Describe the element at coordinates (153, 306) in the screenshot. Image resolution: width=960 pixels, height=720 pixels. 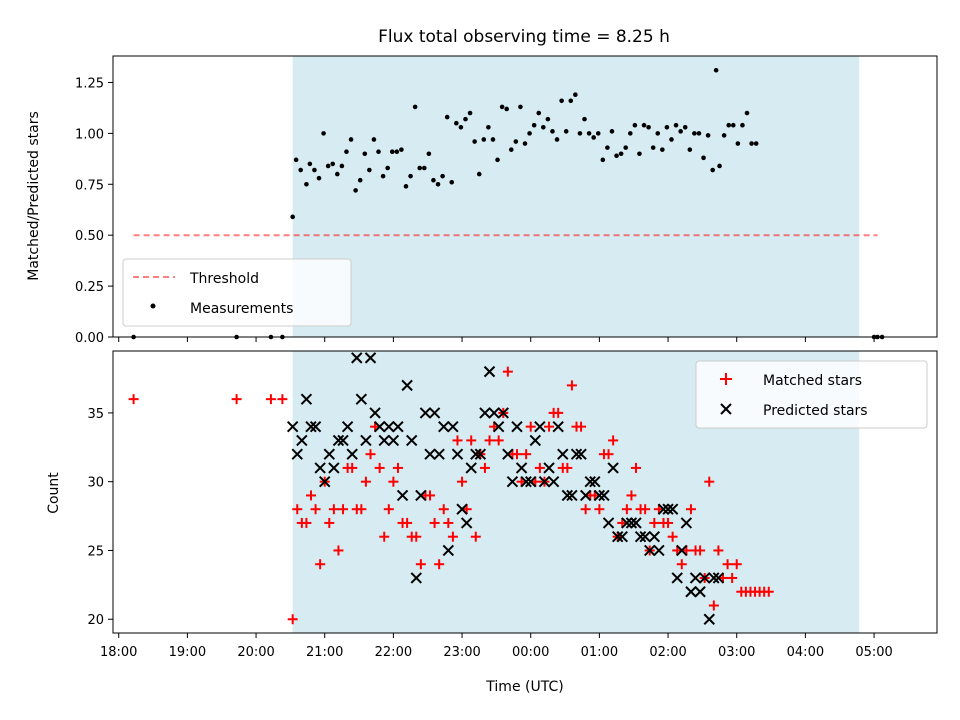
I see `legend-measurements-swatch` at that location.